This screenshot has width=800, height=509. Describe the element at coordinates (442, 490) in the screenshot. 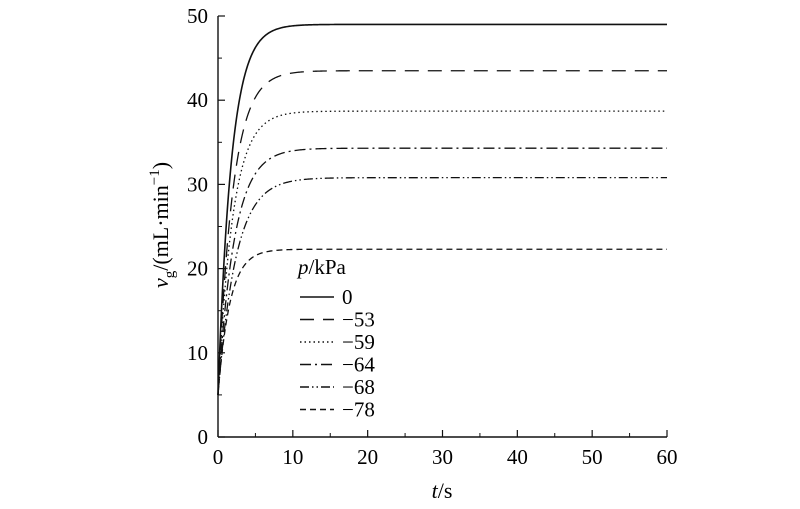

I see `x-axis-label: t/s` at that location.